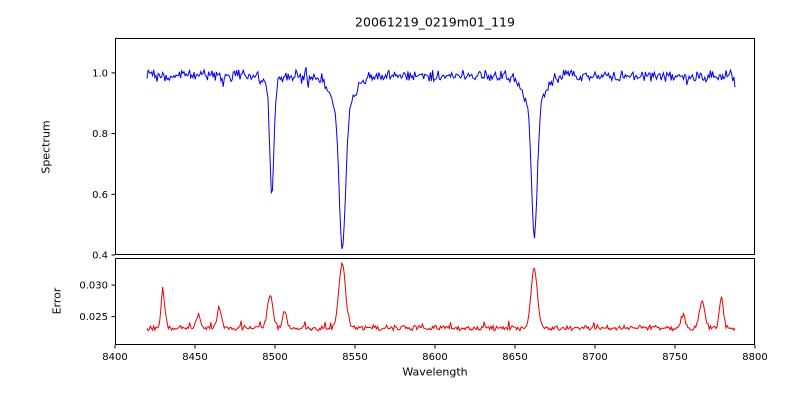  Describe the element at coordinates (100, 134) in the screenshot. I see `spectrum-y-tick-label: 0.8` at that location.